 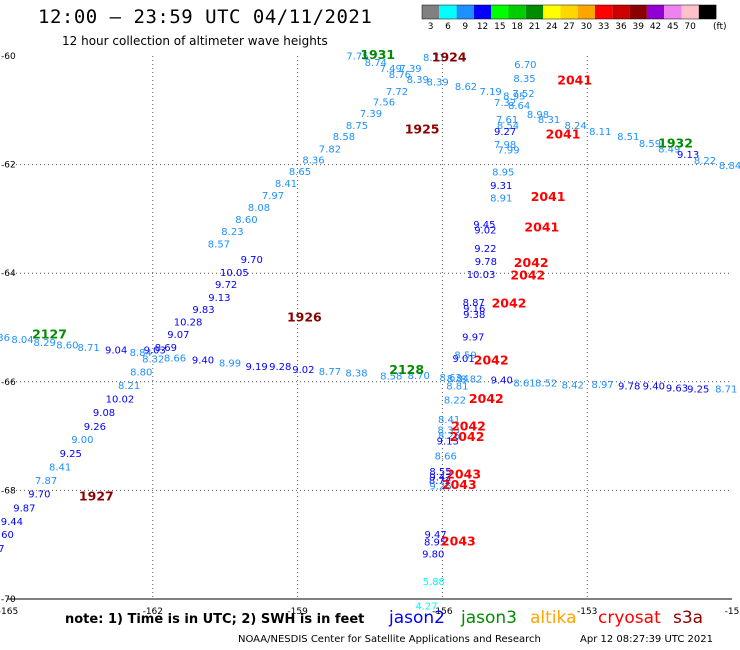 I want to click on wave-height-value: 7.87, so click(x=46, y=481).